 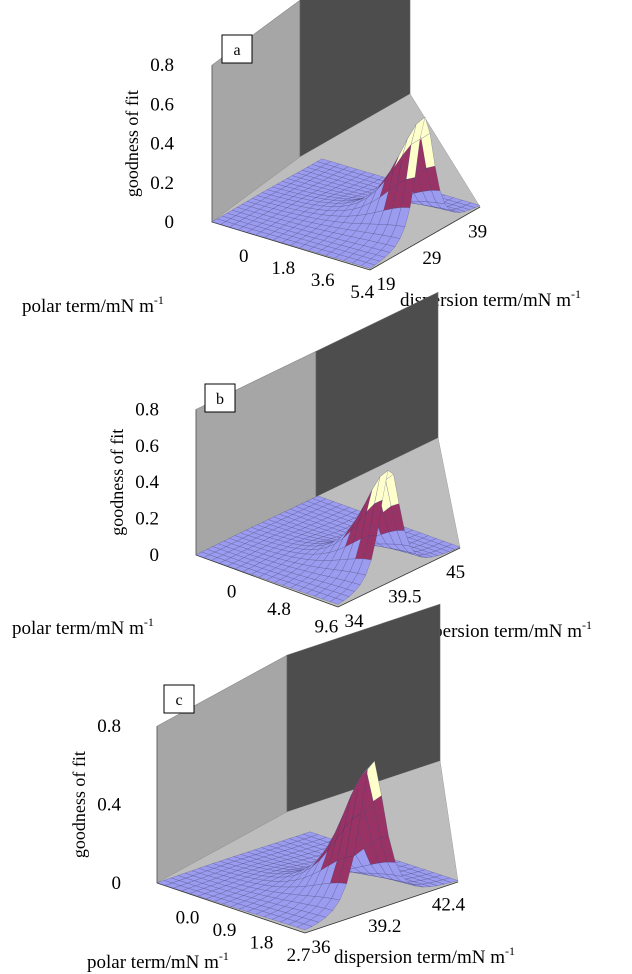 I want to click on panel-label: b, so click(x=220, y=399).